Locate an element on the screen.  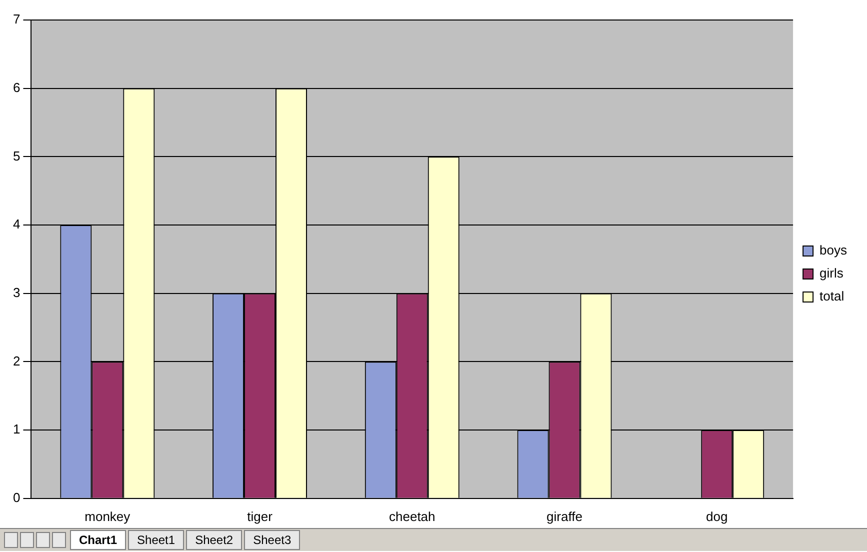
text: Sheet1 is located at coordinates (156, 540).